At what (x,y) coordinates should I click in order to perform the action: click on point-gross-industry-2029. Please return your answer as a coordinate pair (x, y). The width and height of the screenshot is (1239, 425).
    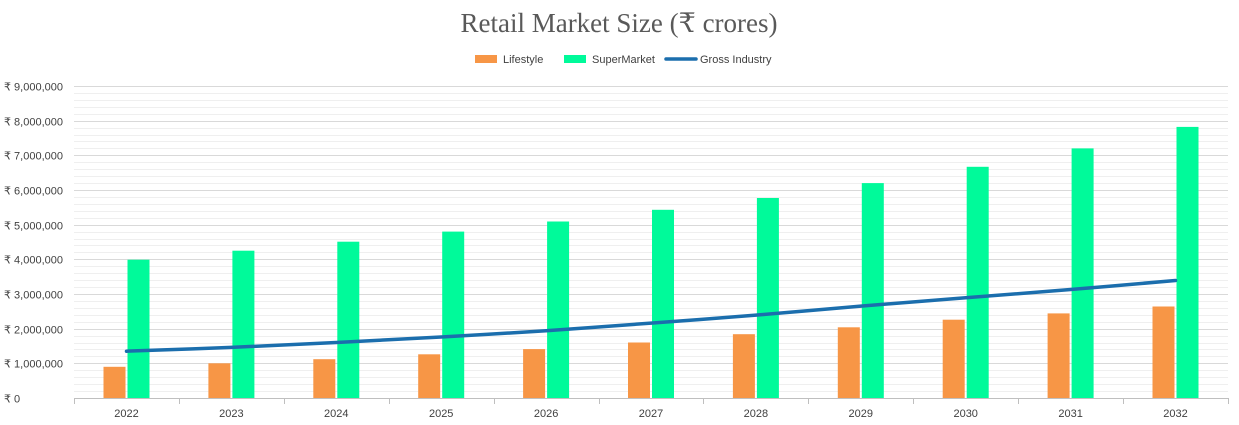
    Looking at the image, I should click on (860, 306).